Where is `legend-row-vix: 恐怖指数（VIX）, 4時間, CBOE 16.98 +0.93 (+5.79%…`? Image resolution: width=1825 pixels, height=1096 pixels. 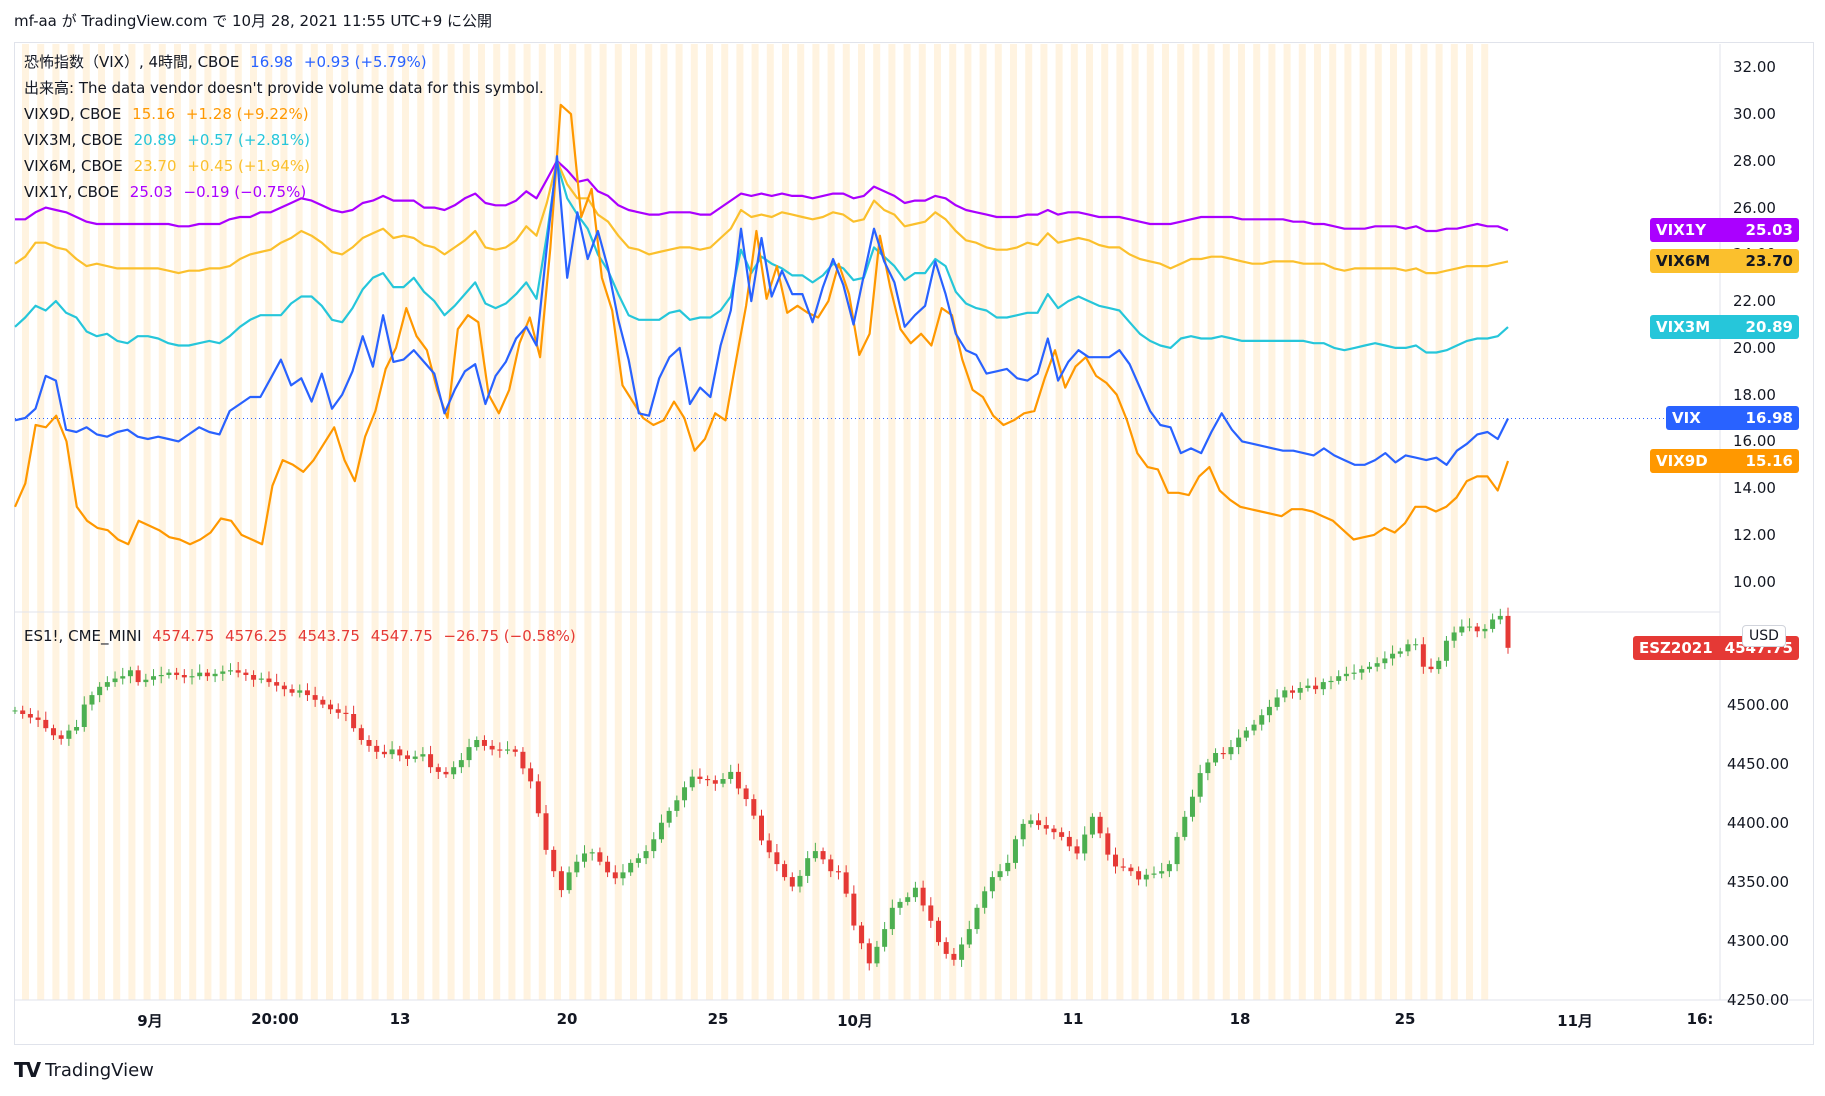 legend-row-vix: 恐怖指数（VIX）, 4時間, CBOE 16.98 +0.93 (+5.79%… is located at coordinates (287, 62).